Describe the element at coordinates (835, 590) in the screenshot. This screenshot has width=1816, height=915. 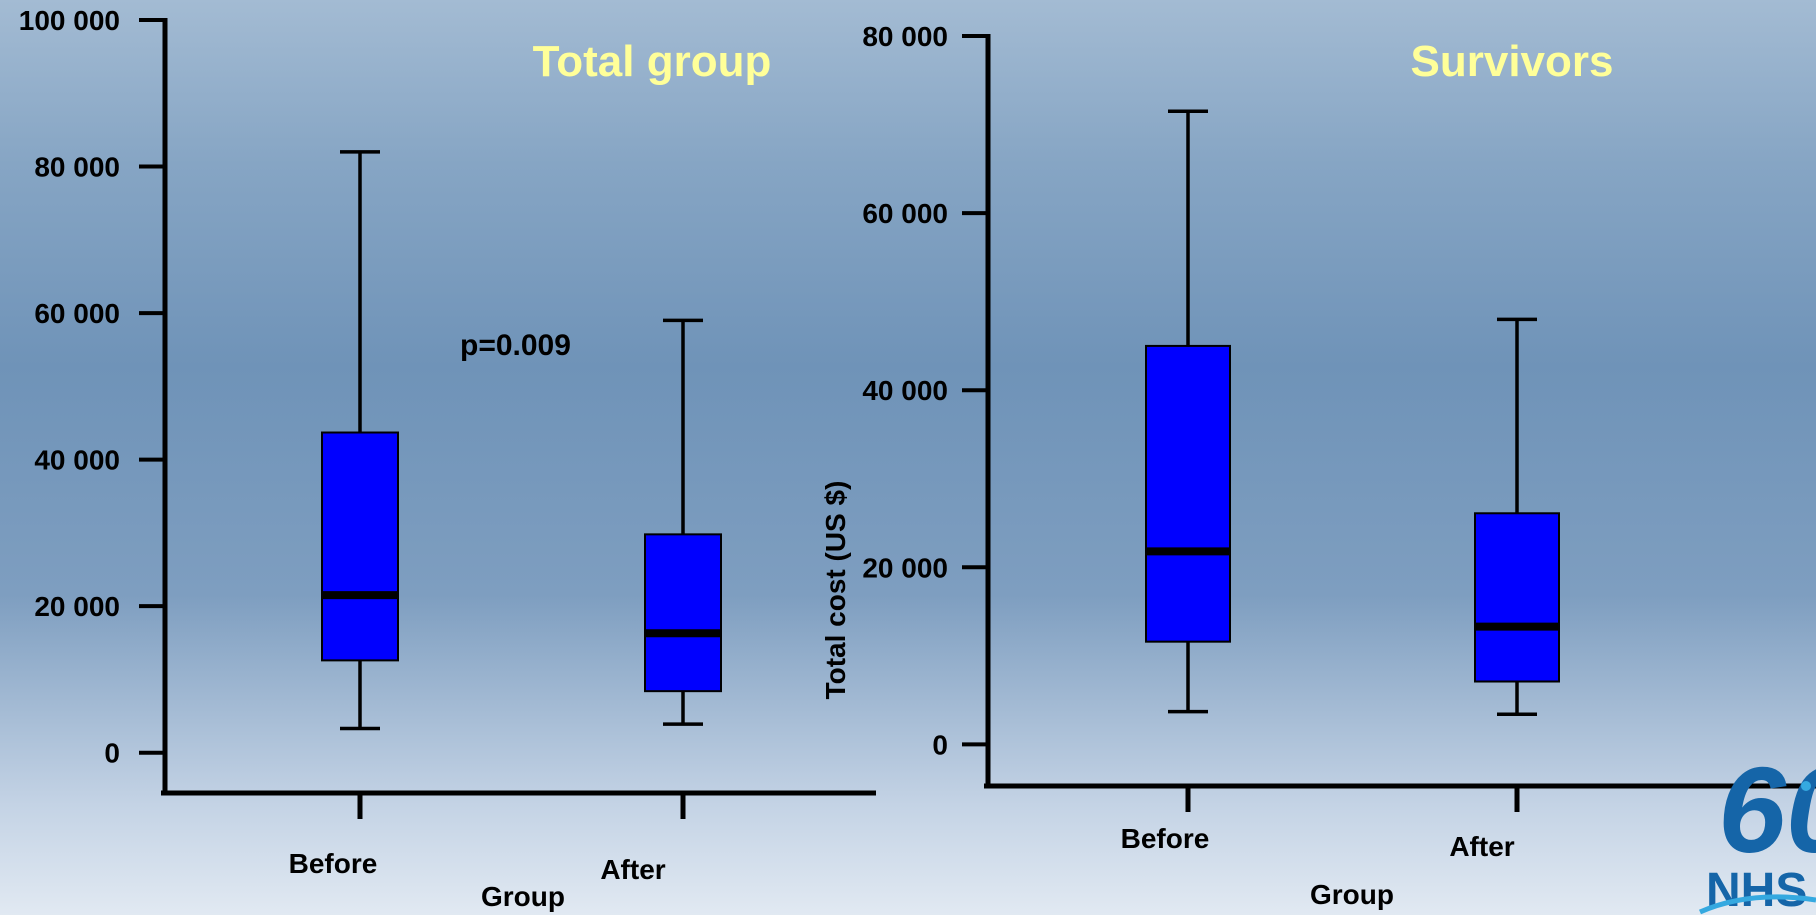
I see `y-axis-label: Total cost (US $)` at that location.